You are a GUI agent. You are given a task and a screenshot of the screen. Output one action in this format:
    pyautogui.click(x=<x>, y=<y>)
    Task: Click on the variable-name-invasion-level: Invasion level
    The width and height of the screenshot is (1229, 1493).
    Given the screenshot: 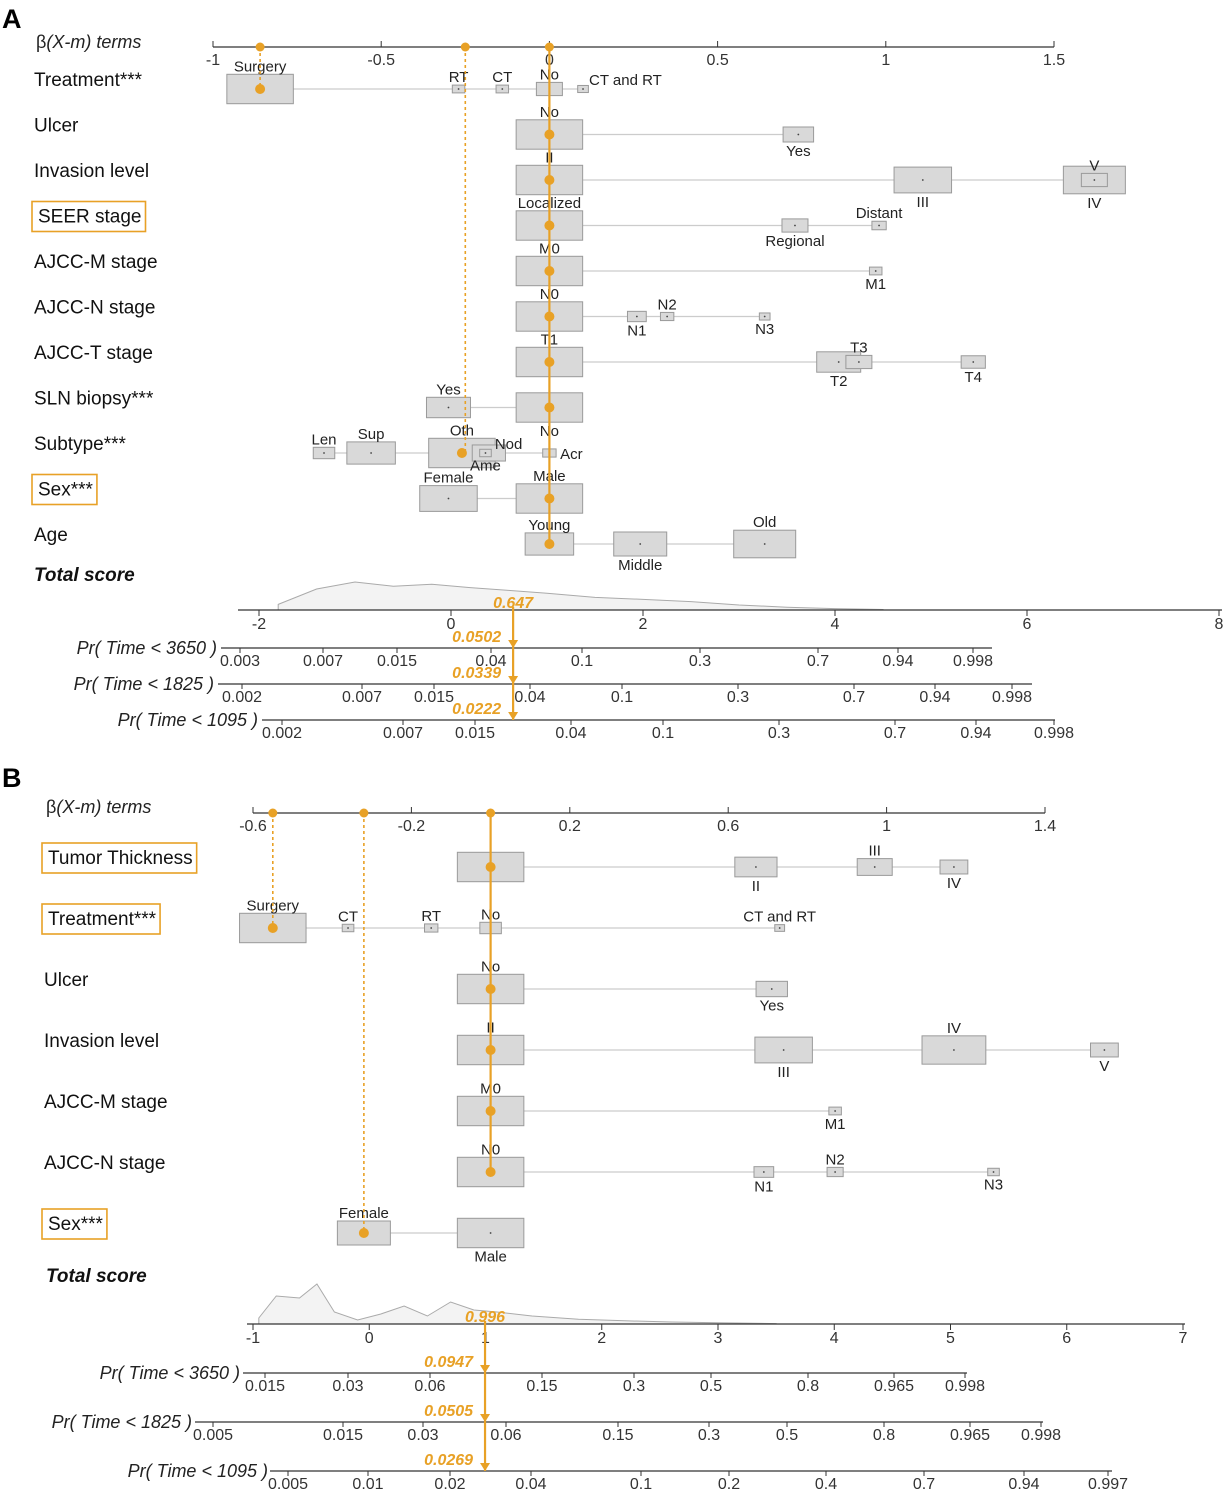 What is the action you would take?
    pyautogui.click(x=101, y=1041)
    